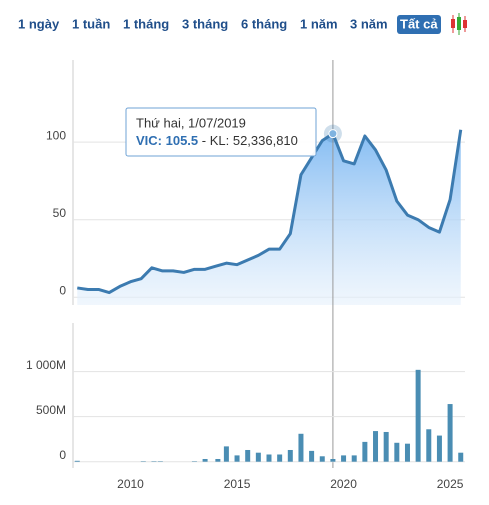 This screenshot has height=505, width=489. I want to click on candlestick-icon, so click(459, 24).